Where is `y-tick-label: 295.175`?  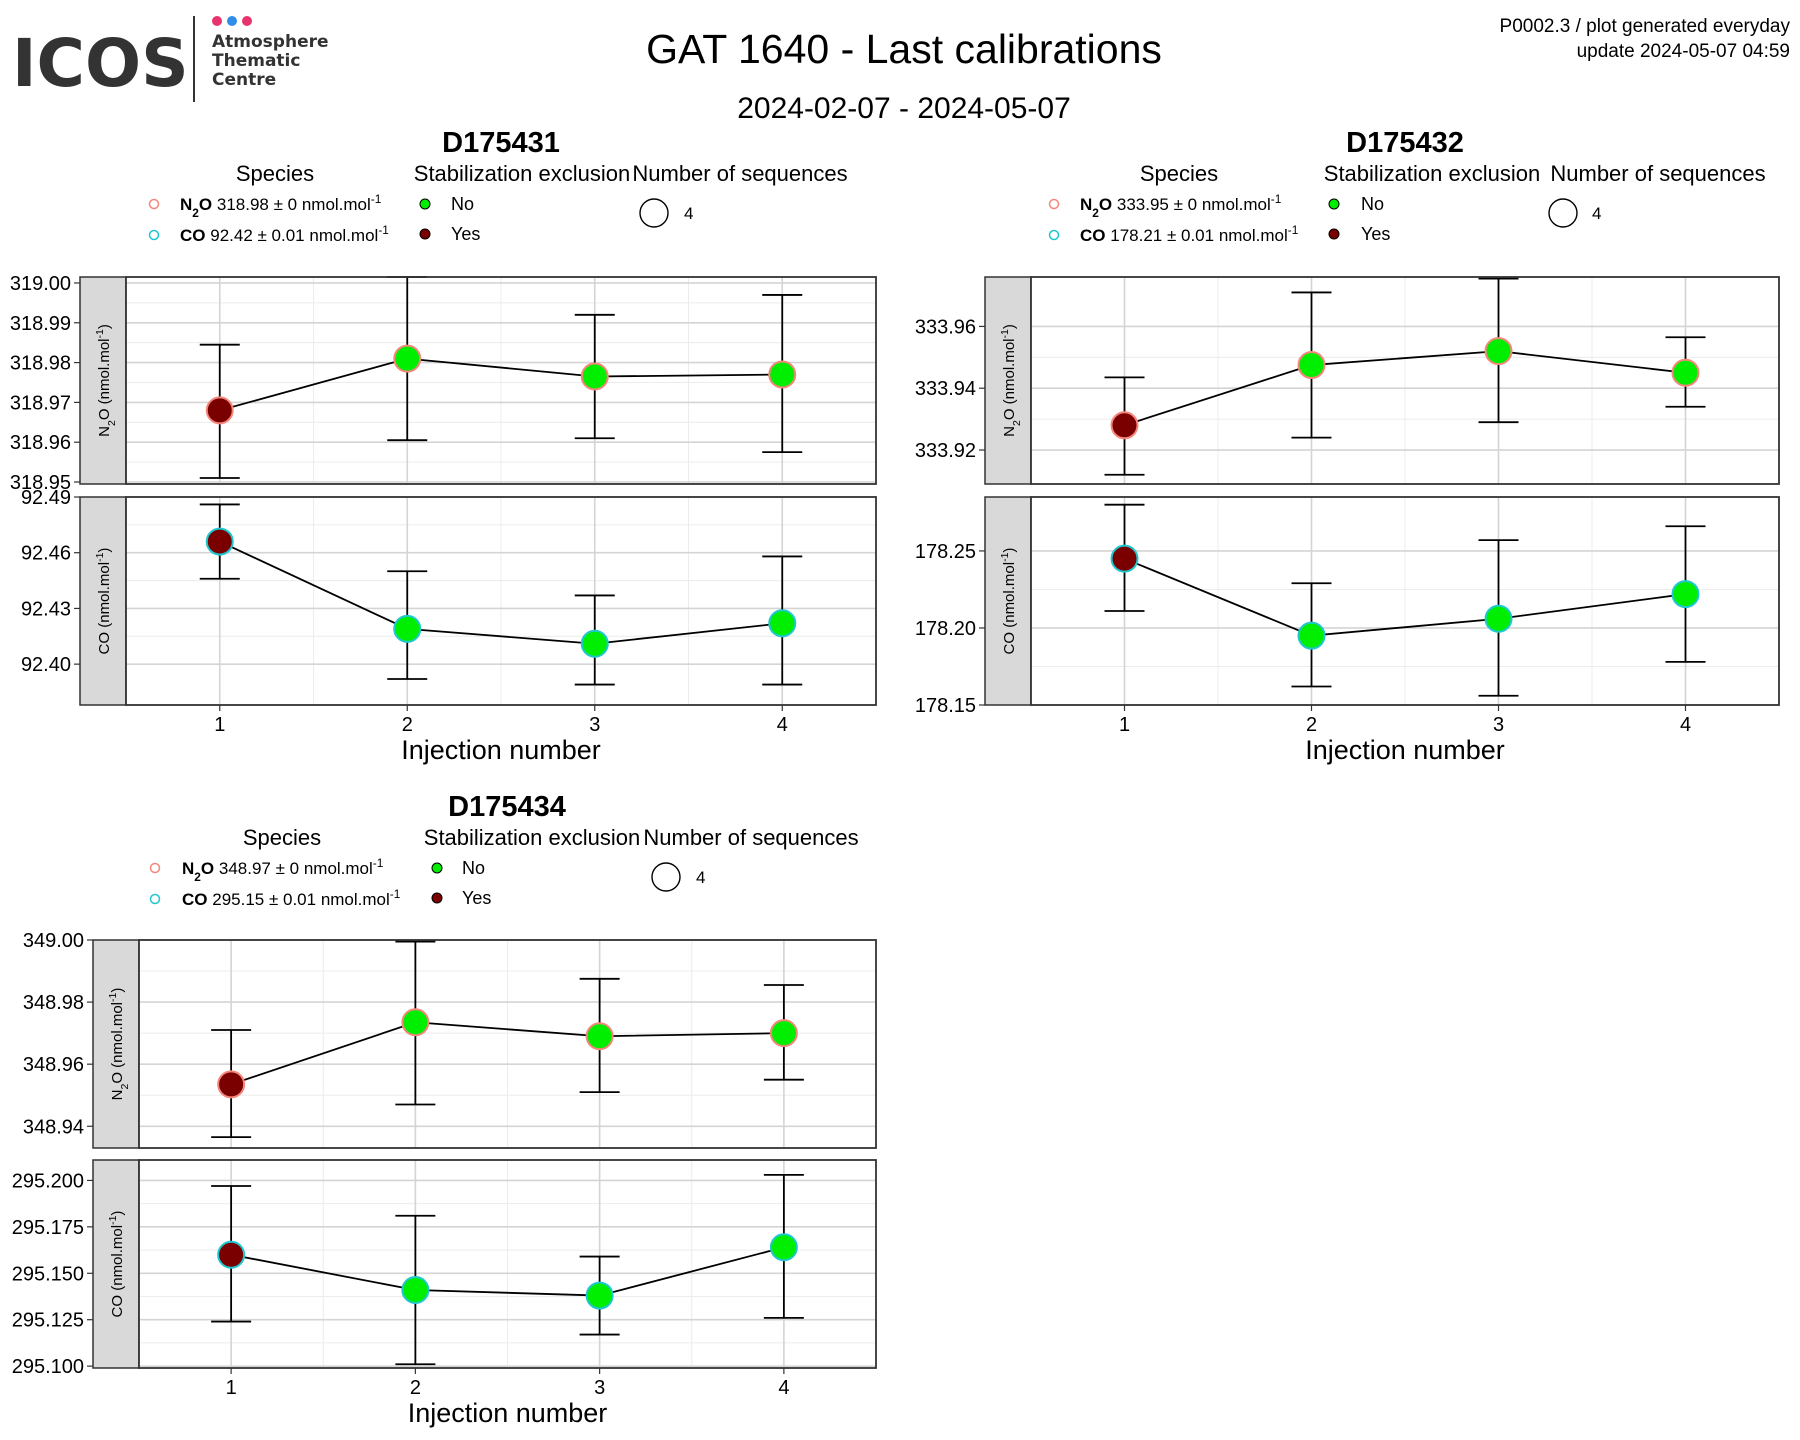 y-tick-label: 295.175 is located at coordinates (48, 1228).